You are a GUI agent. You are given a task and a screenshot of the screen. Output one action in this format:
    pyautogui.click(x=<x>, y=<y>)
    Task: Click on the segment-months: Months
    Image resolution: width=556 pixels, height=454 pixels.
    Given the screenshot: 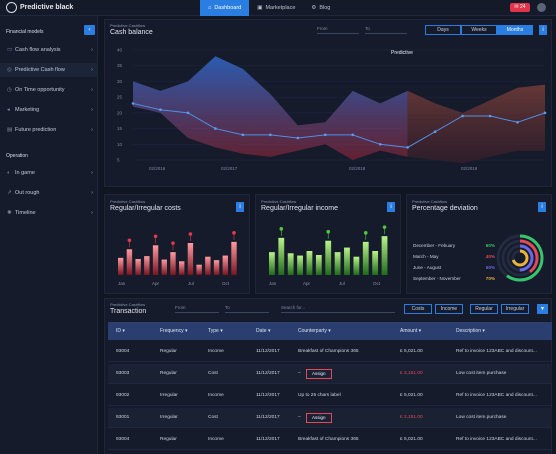 What is the action you would take?
    pyautogui.click(x=515, y=30)
    